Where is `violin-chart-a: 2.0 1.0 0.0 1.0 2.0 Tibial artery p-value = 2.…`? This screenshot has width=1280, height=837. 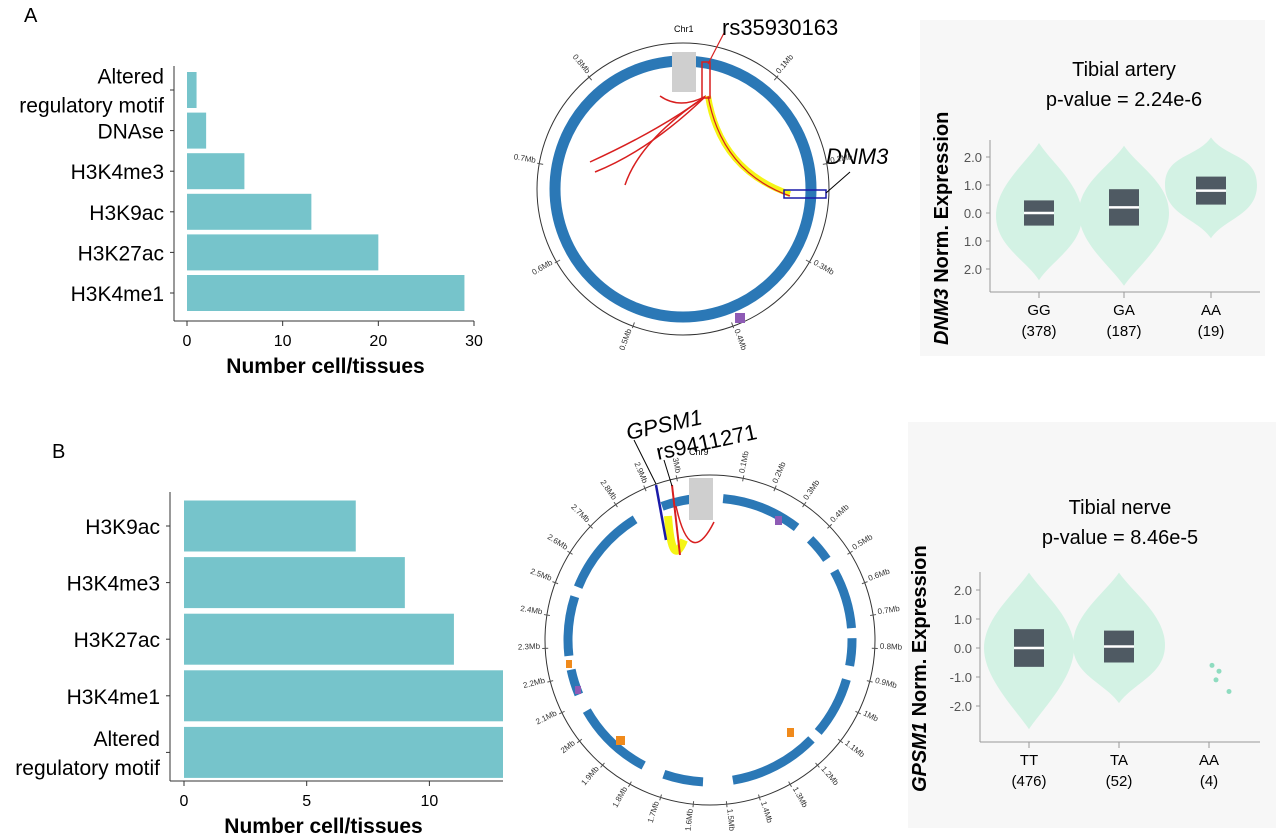
violin-chart-a: 2.0 1.0 0.0 1.0 2.0 Tibial artery p-value = 2.… is located at coordinates (1095, 202).